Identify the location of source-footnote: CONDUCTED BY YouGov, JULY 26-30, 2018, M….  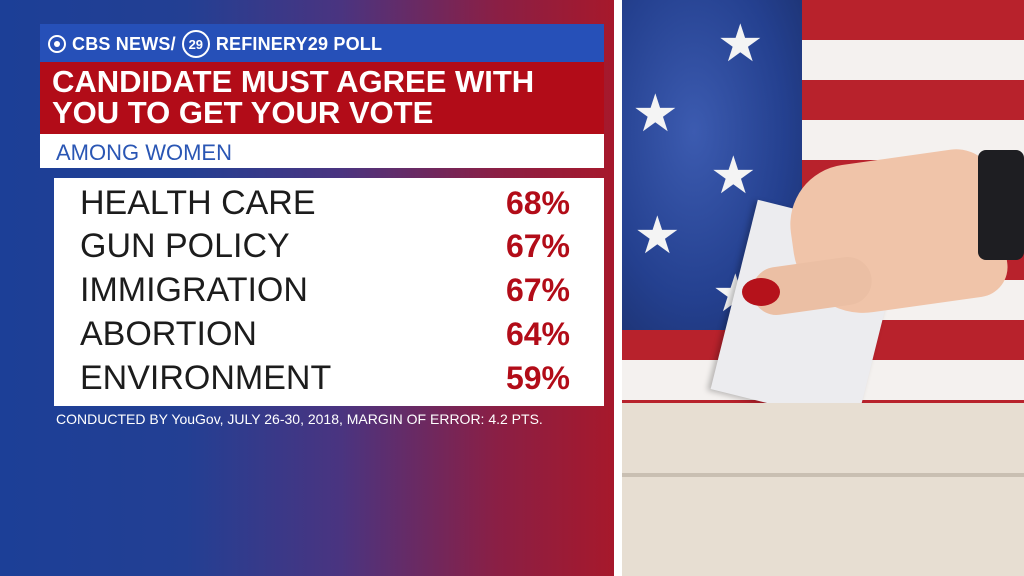
(299, 419).